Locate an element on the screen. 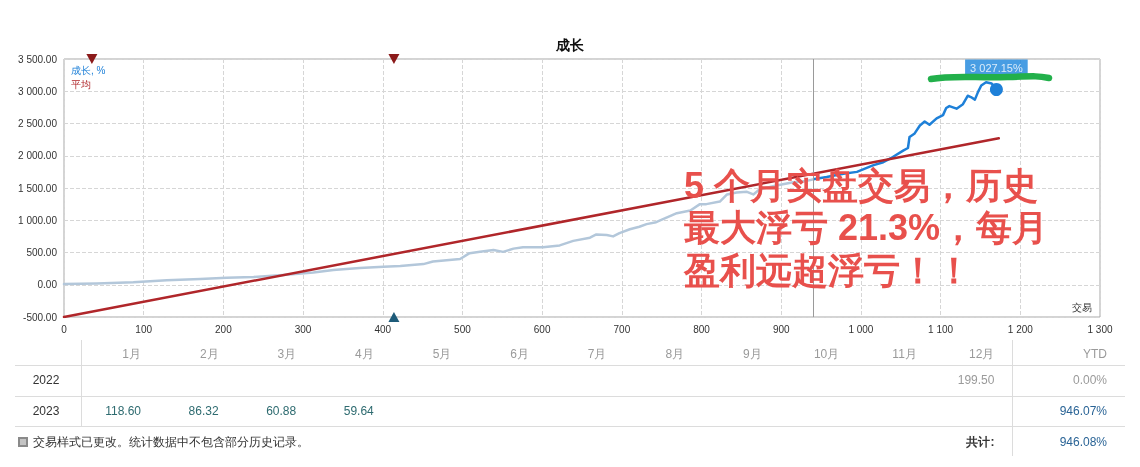 The width and height of the screenshot is (1140, 467). x-tick-label: 1月 is located at coordinates (131, 354).